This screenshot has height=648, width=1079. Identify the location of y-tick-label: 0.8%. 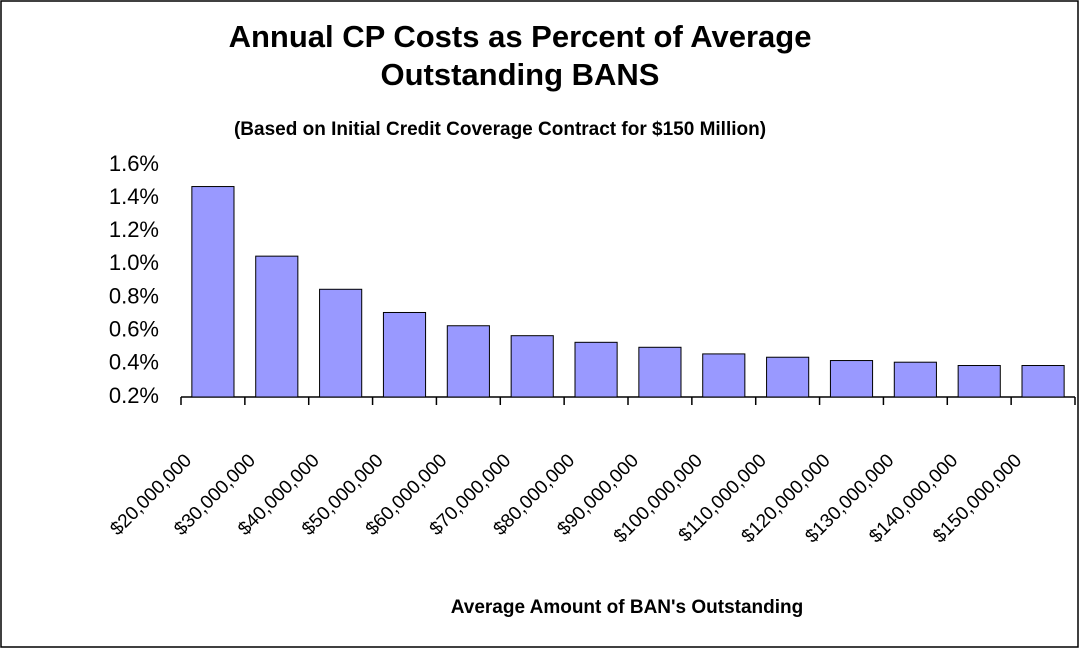
(134, 295).